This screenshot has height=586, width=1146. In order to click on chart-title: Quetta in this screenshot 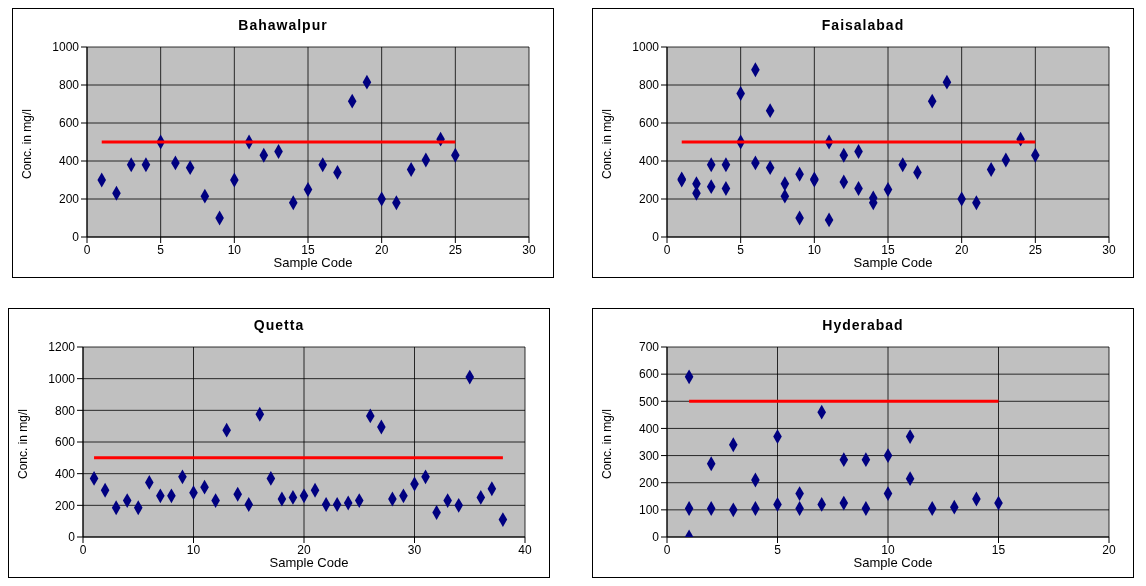, I will do `click(279, 325)`.